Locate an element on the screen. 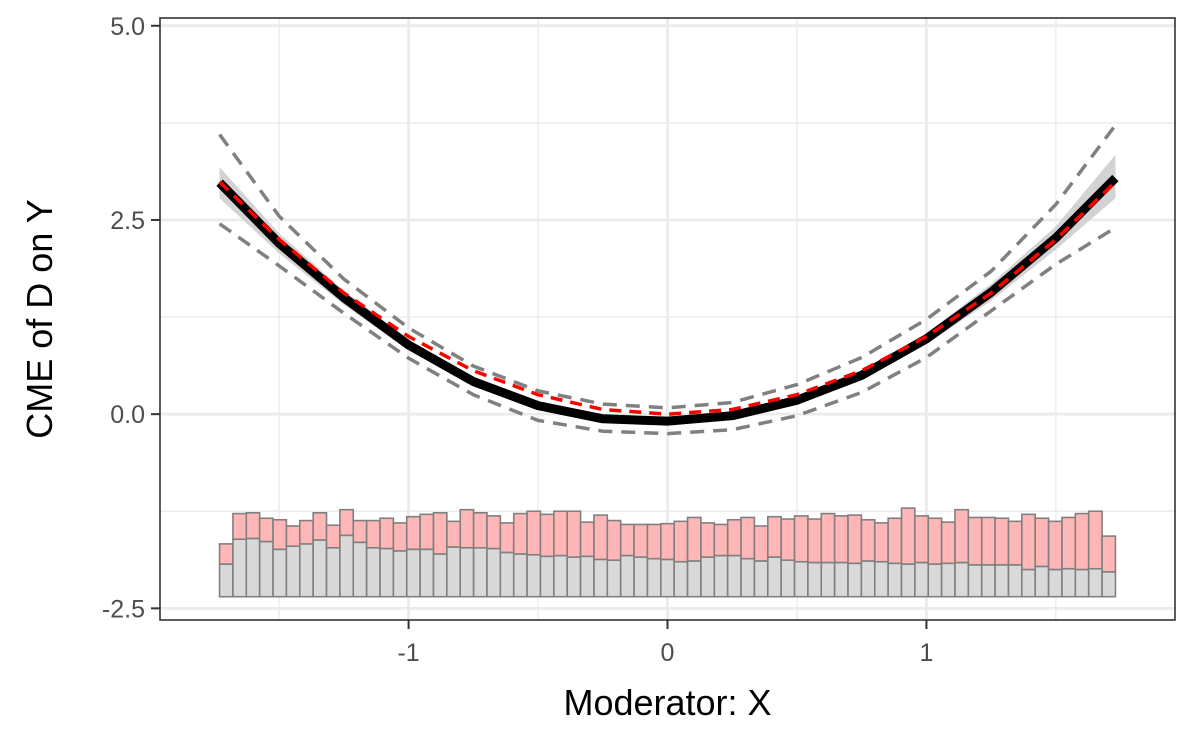 Image resolution: width=1200 pixels, height=750 pixels. x-axis: -1 0 1 is located at coordinates (665, 643).